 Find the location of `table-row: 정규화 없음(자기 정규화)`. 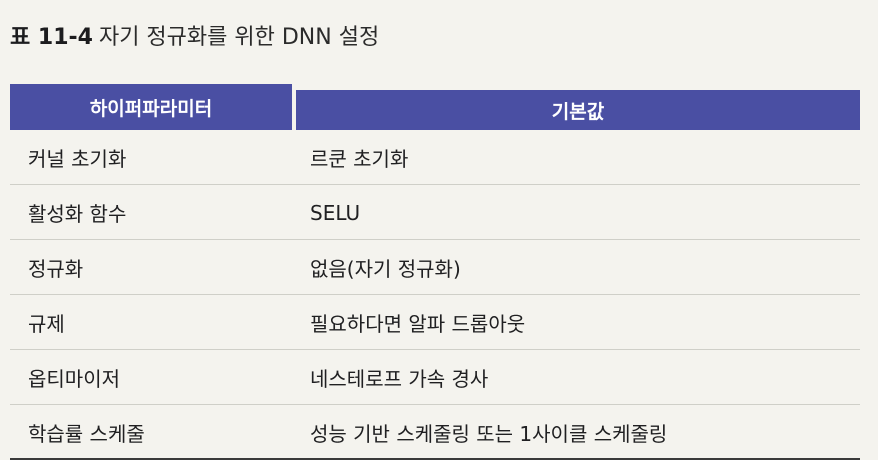

table-row: 정규화 없음(자기 정규화) is located at coordinates (435, 267).